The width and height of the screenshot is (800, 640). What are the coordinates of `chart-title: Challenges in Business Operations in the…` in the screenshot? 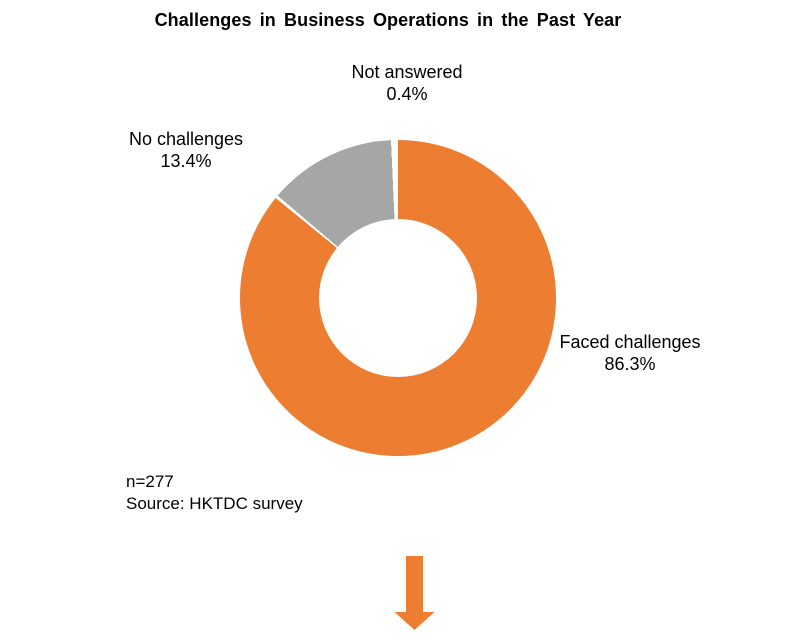 It's located at (388, 20).